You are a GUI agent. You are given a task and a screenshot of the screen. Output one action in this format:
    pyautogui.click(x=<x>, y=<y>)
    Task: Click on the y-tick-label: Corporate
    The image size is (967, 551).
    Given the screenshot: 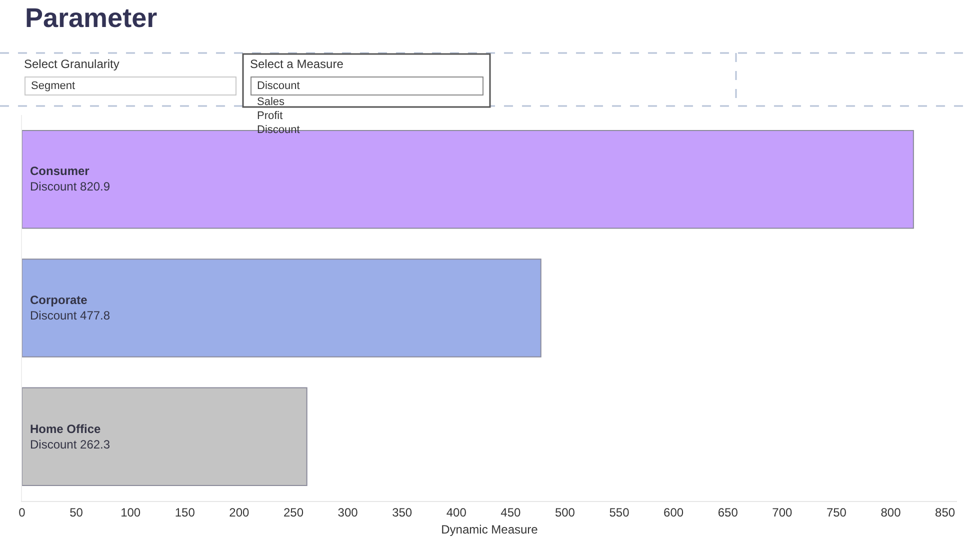 What is the action you would take?
    pyautogui.click(x=59, y=300)
    